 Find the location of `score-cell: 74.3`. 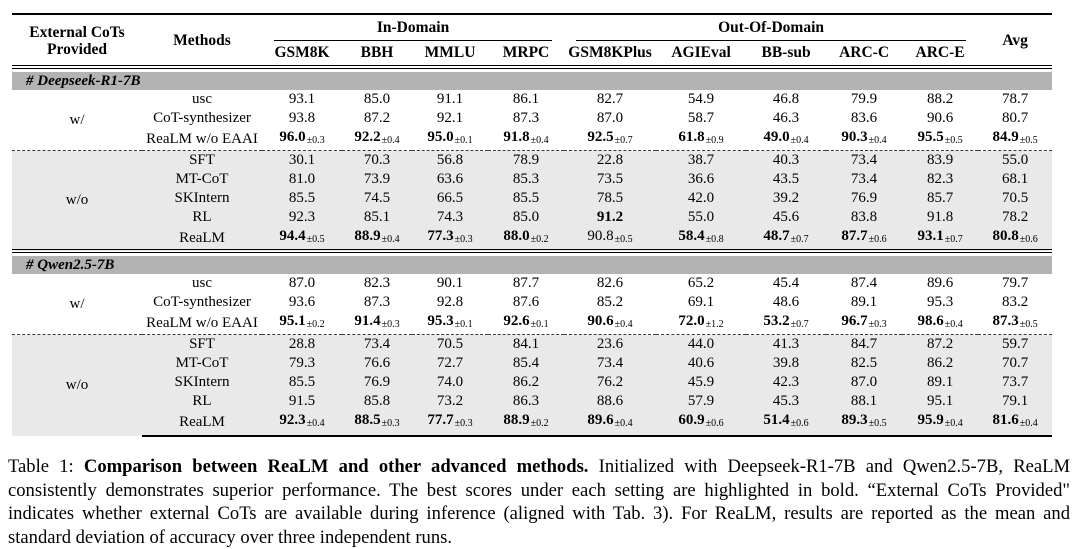

score-cell: 74.3 is located at coordinates (450, 217).